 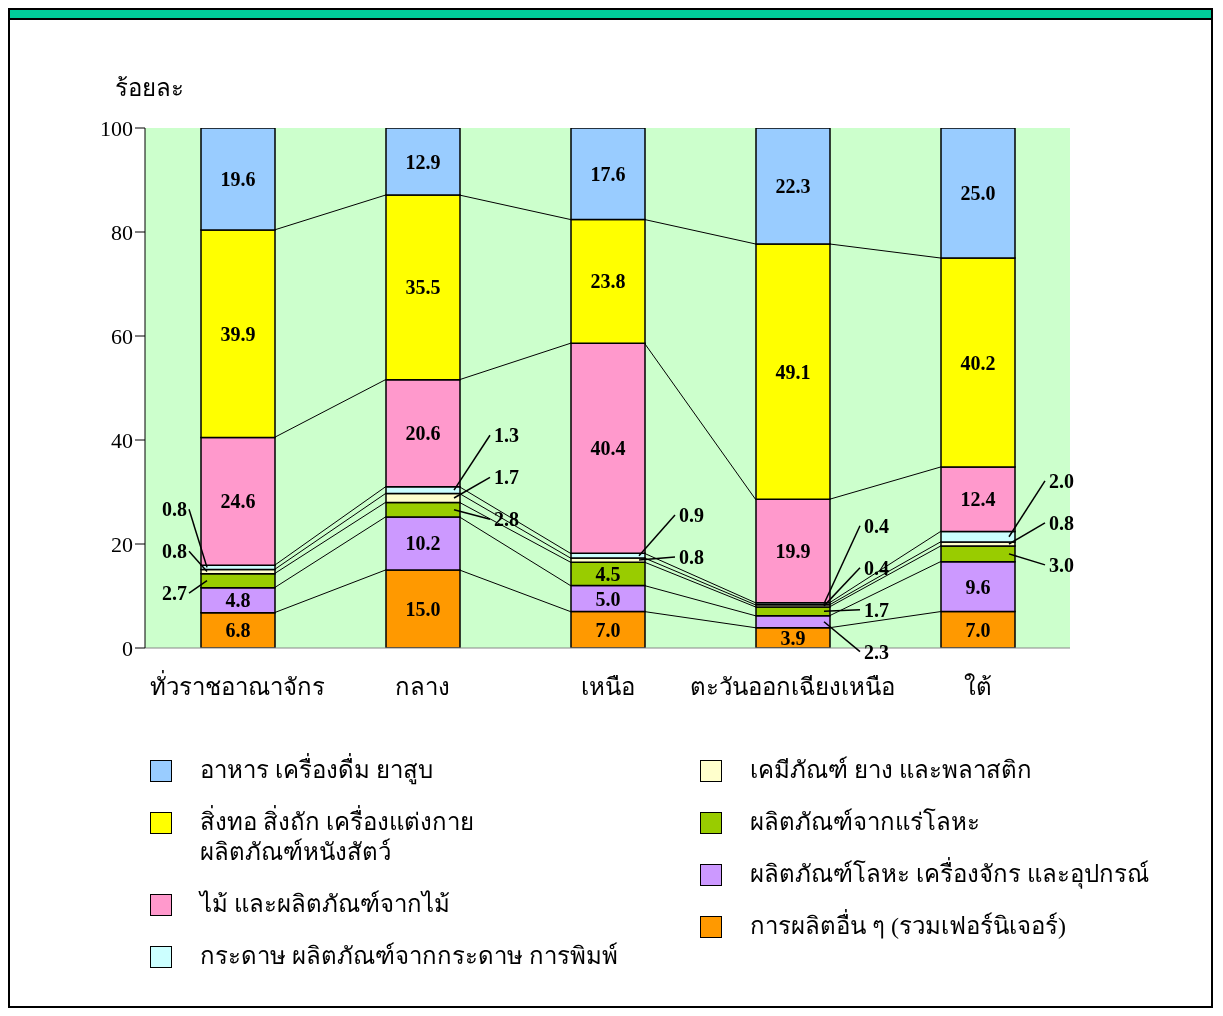 What do you see at coordinates (122, 544) in the screenshot?
I see `y-tick-label: 20` at bounding box center [122, 544].